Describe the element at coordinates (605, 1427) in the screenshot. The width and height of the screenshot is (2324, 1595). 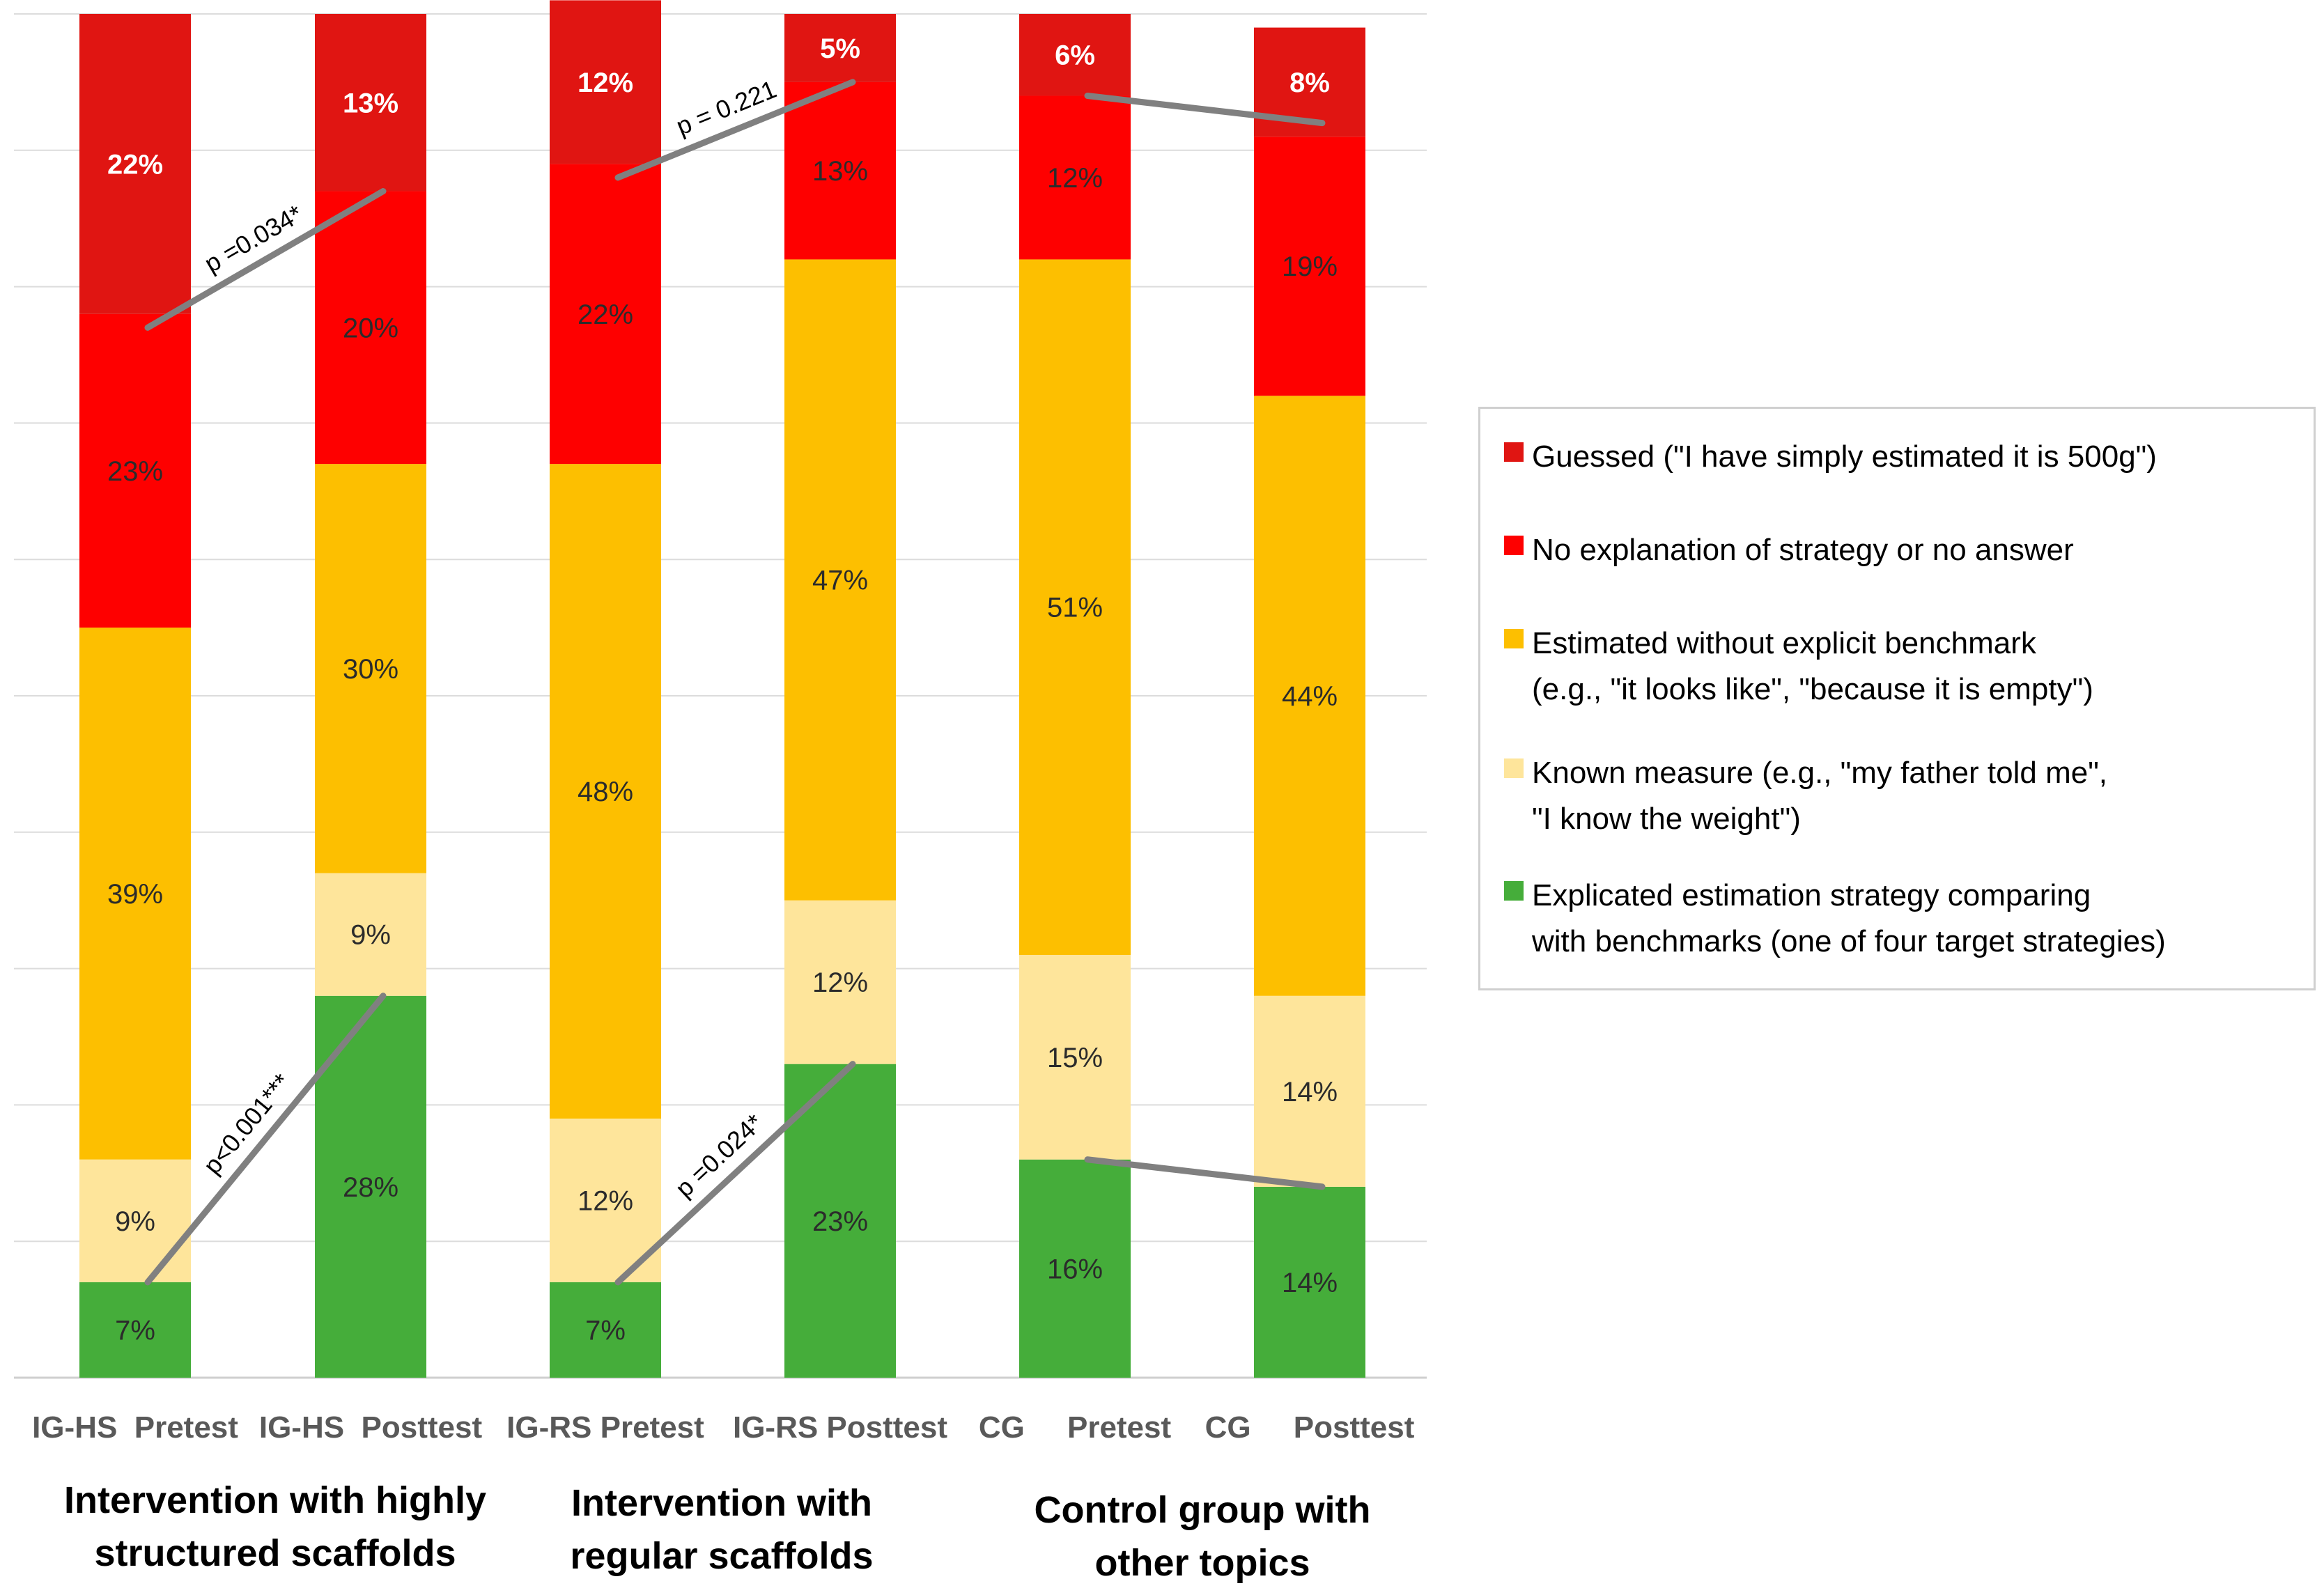
I see `x-tick-label: IG-RS Pretest` at that location.